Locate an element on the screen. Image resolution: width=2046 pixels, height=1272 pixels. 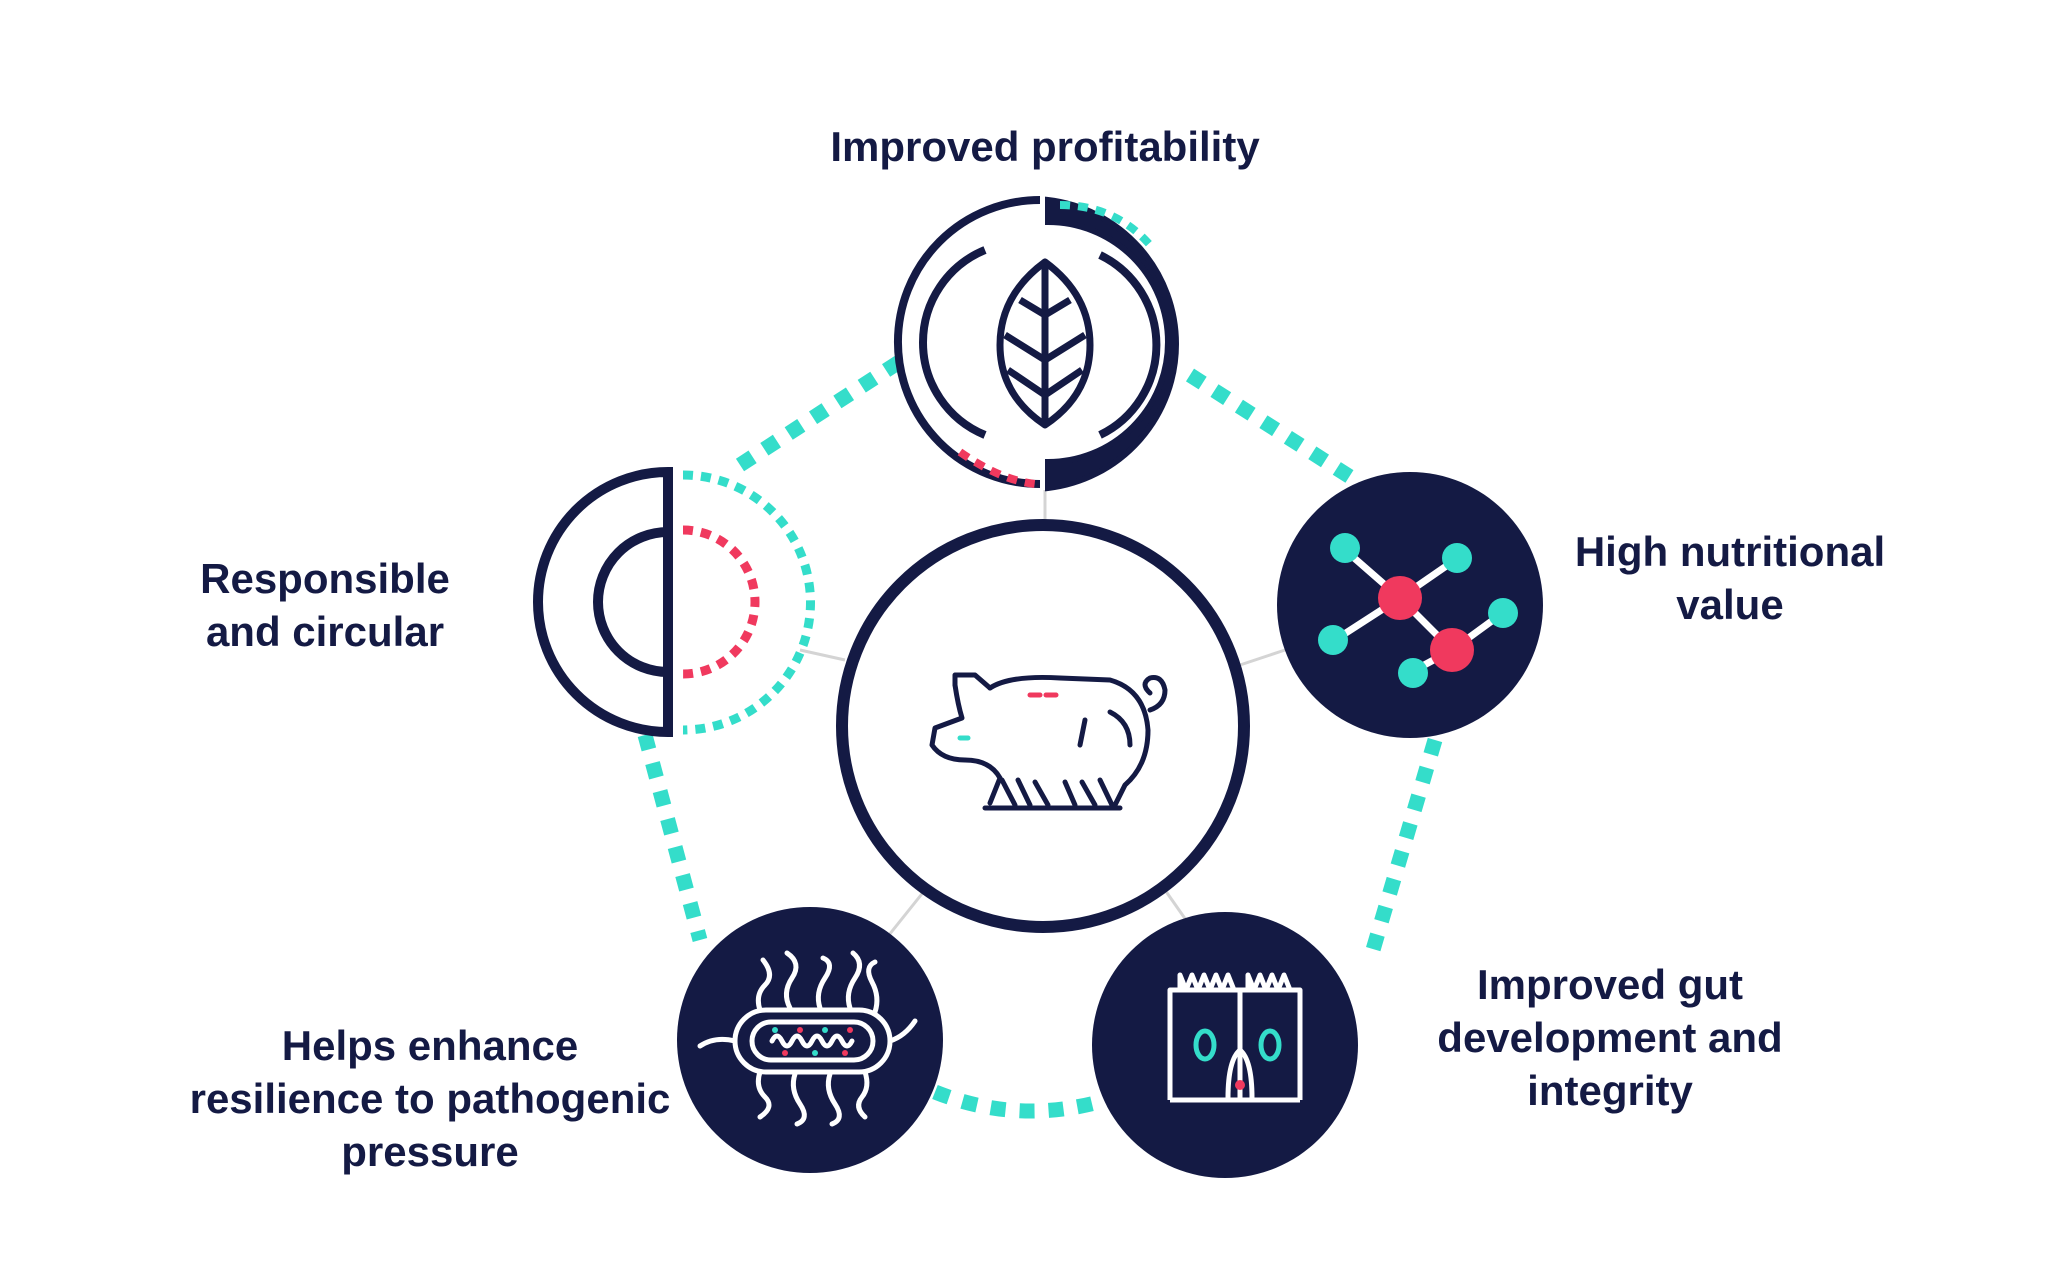
leaf-node-outer-arc is located at coordinates (967, 342).